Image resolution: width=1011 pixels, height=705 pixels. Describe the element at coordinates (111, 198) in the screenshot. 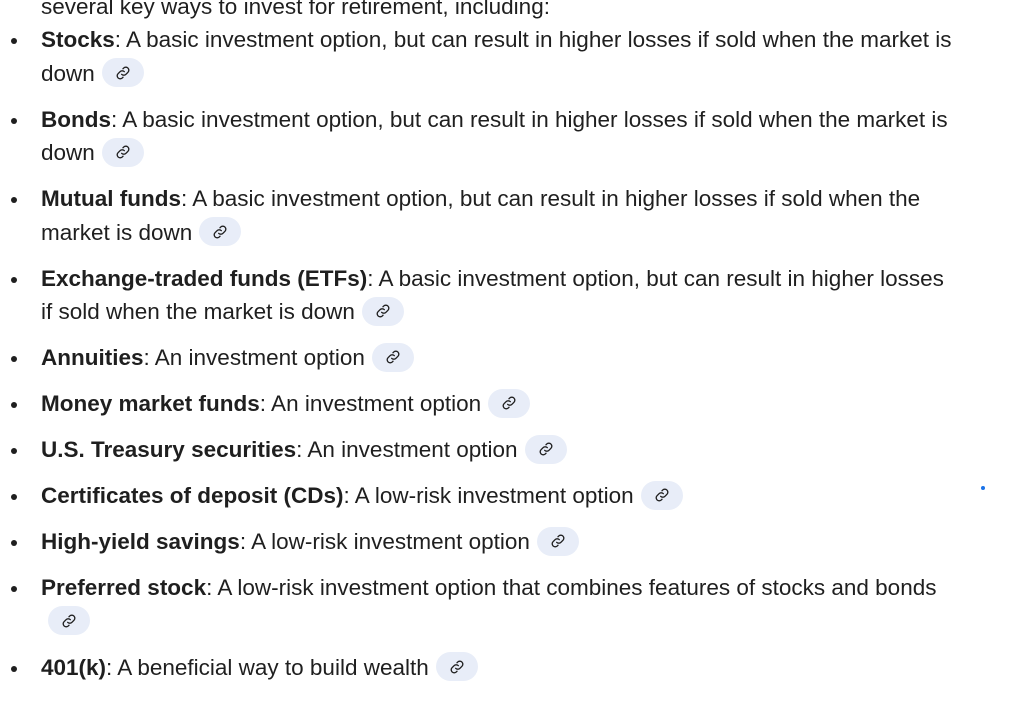

I see `item-term: Mutual funds` at that location.